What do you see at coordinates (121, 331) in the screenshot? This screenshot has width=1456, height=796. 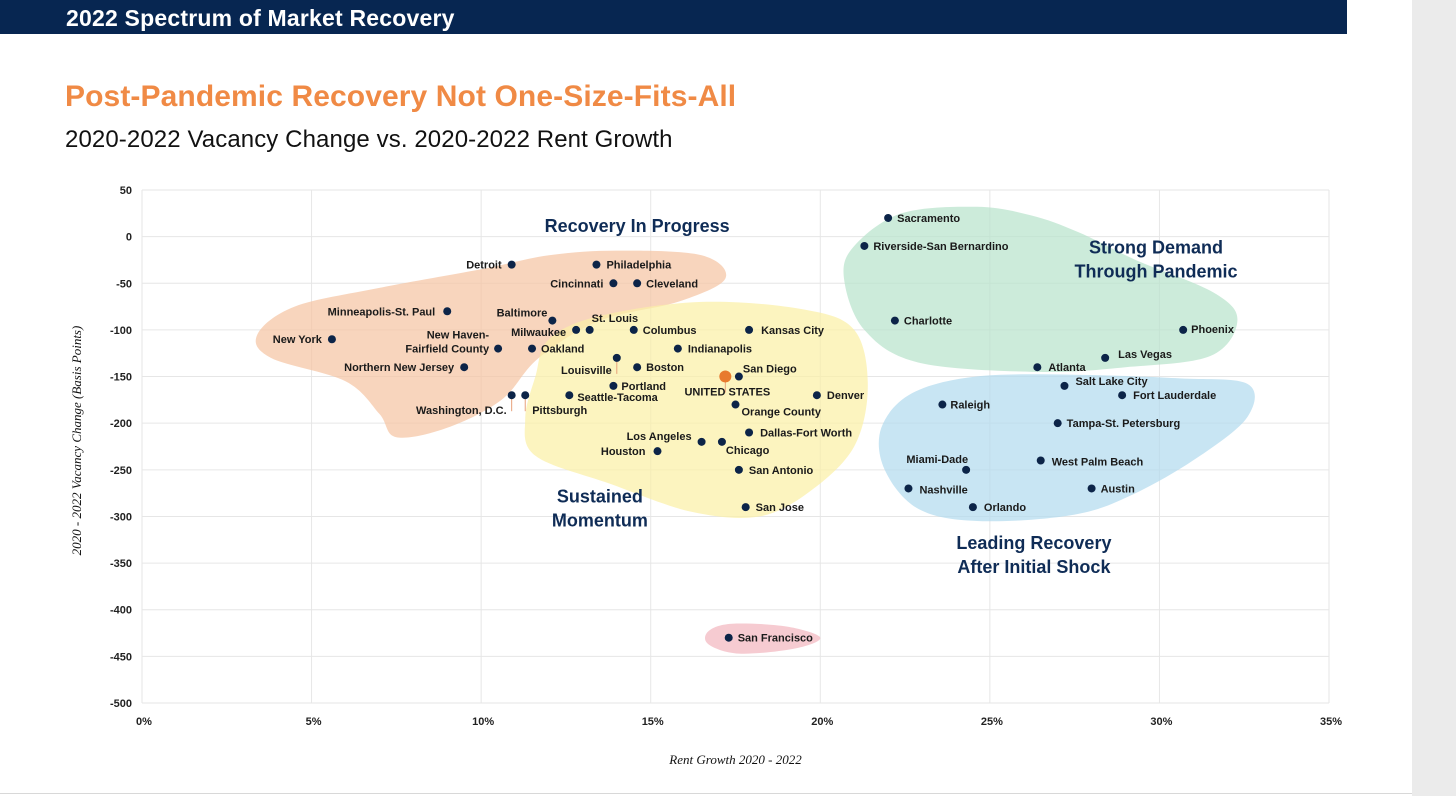 I see `y-tick-label: -100` at bounding box center [121, 331].